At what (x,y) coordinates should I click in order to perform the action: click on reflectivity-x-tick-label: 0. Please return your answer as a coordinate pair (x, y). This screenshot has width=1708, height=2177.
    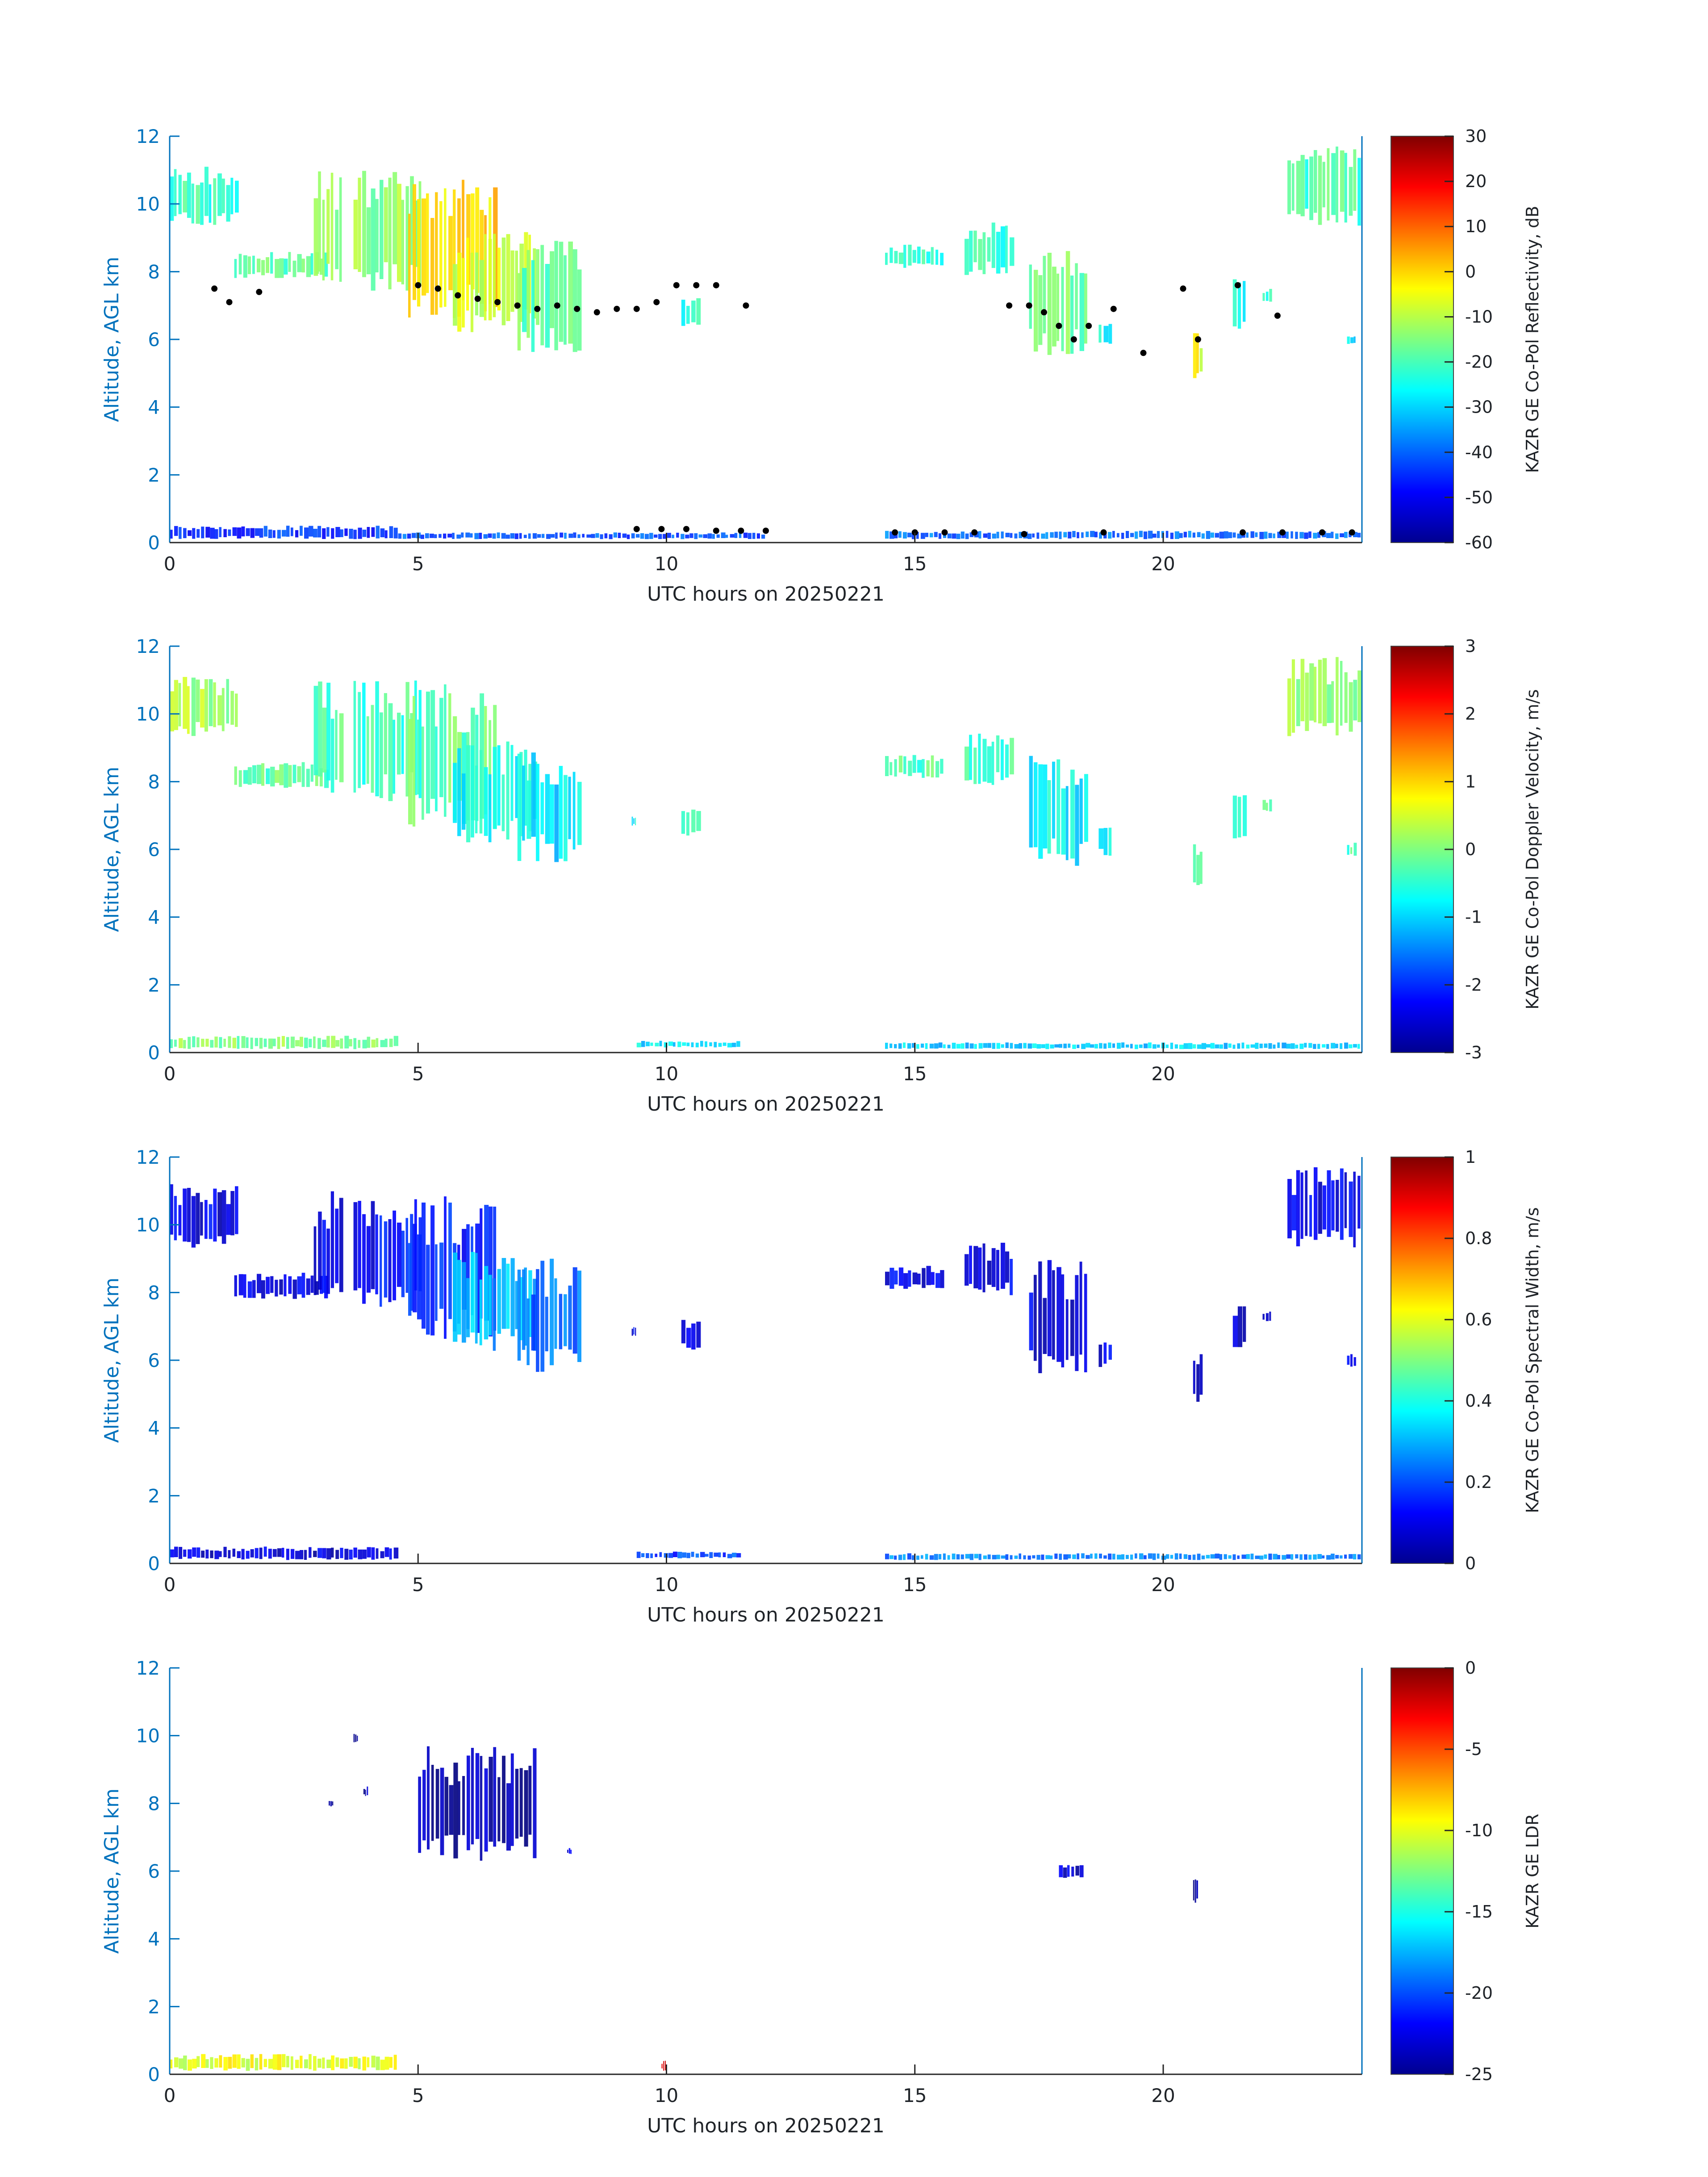
    Looking at the image, I should click on (170, 564).